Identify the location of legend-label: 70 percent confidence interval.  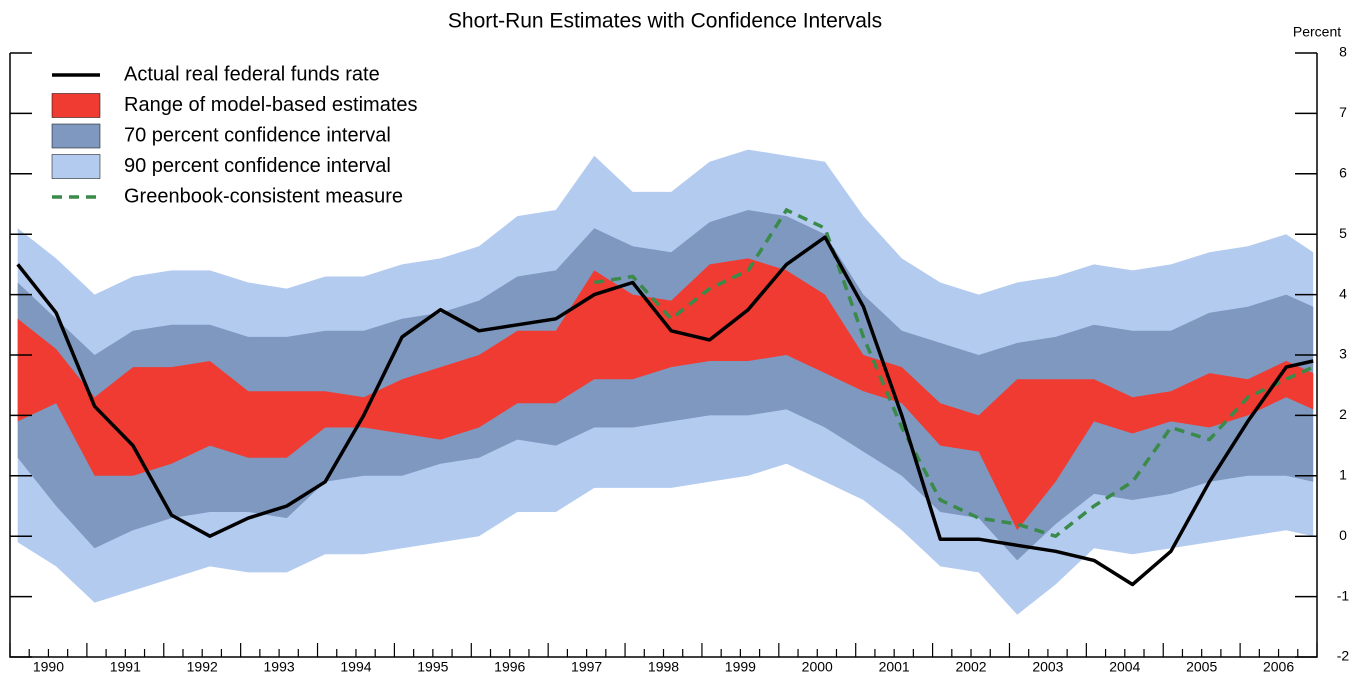
(257, 135).